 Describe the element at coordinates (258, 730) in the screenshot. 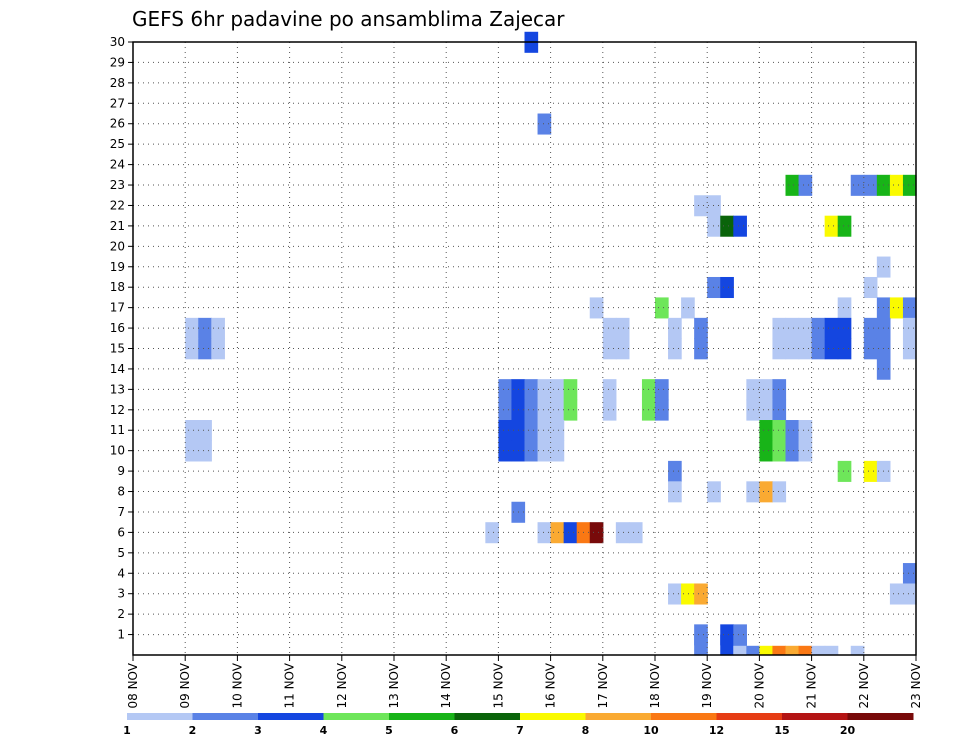

I see `legend-label: 3` at that location.